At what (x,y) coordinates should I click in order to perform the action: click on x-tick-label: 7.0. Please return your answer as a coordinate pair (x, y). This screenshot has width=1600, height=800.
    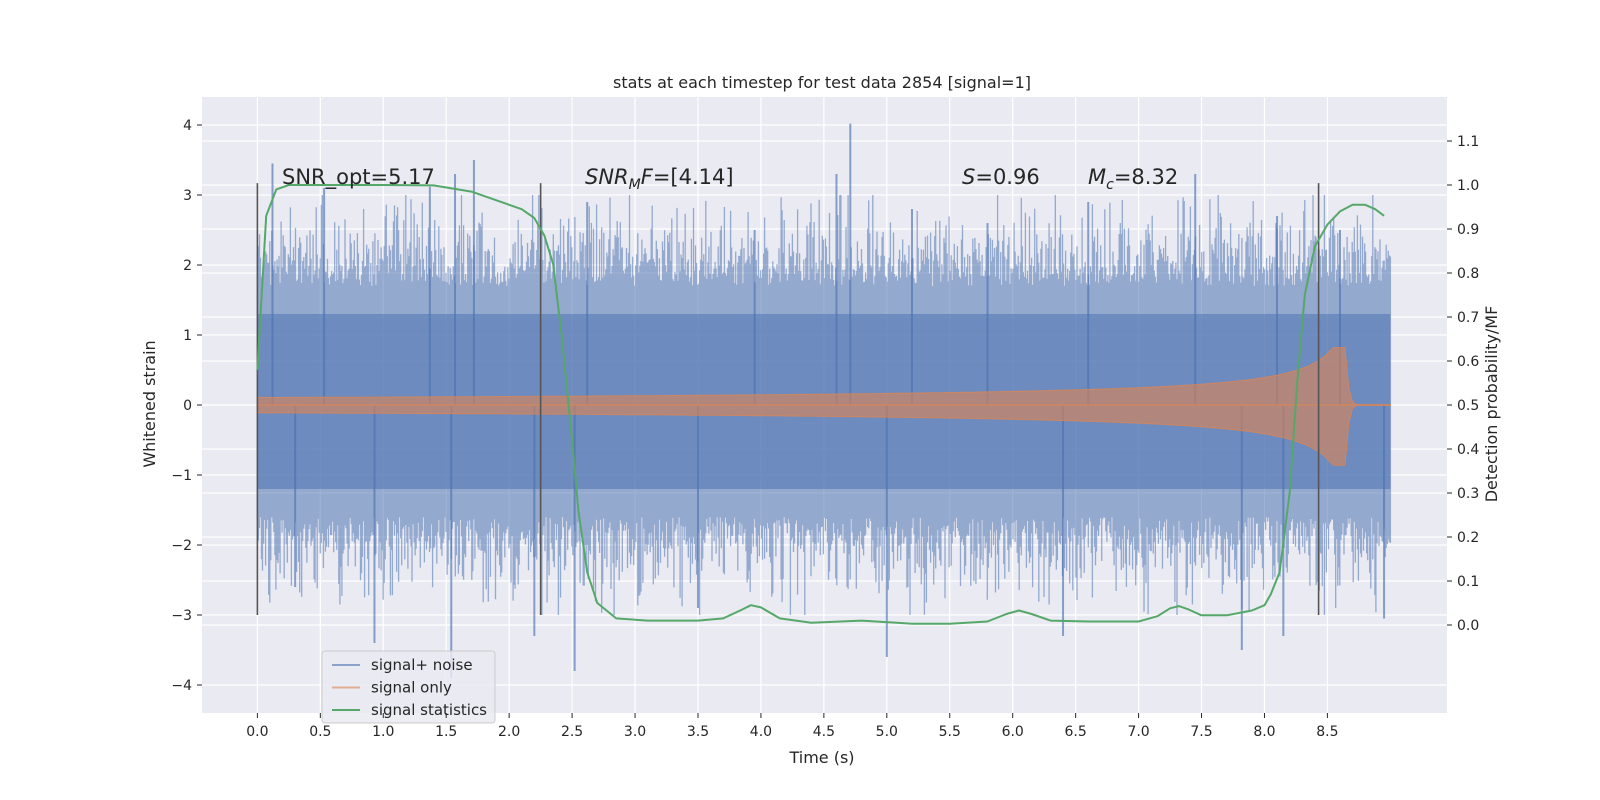
    Looking at the image, I should click on (1138, 732).